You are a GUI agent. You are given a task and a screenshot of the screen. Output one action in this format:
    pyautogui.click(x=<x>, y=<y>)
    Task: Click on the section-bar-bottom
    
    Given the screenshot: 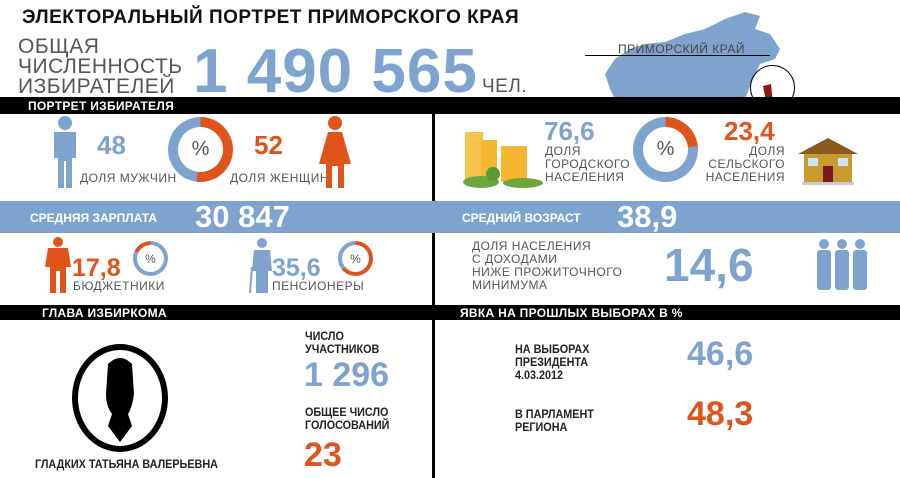 What is the action you would take?
    pyautogui.click(x=450, y=312)
    